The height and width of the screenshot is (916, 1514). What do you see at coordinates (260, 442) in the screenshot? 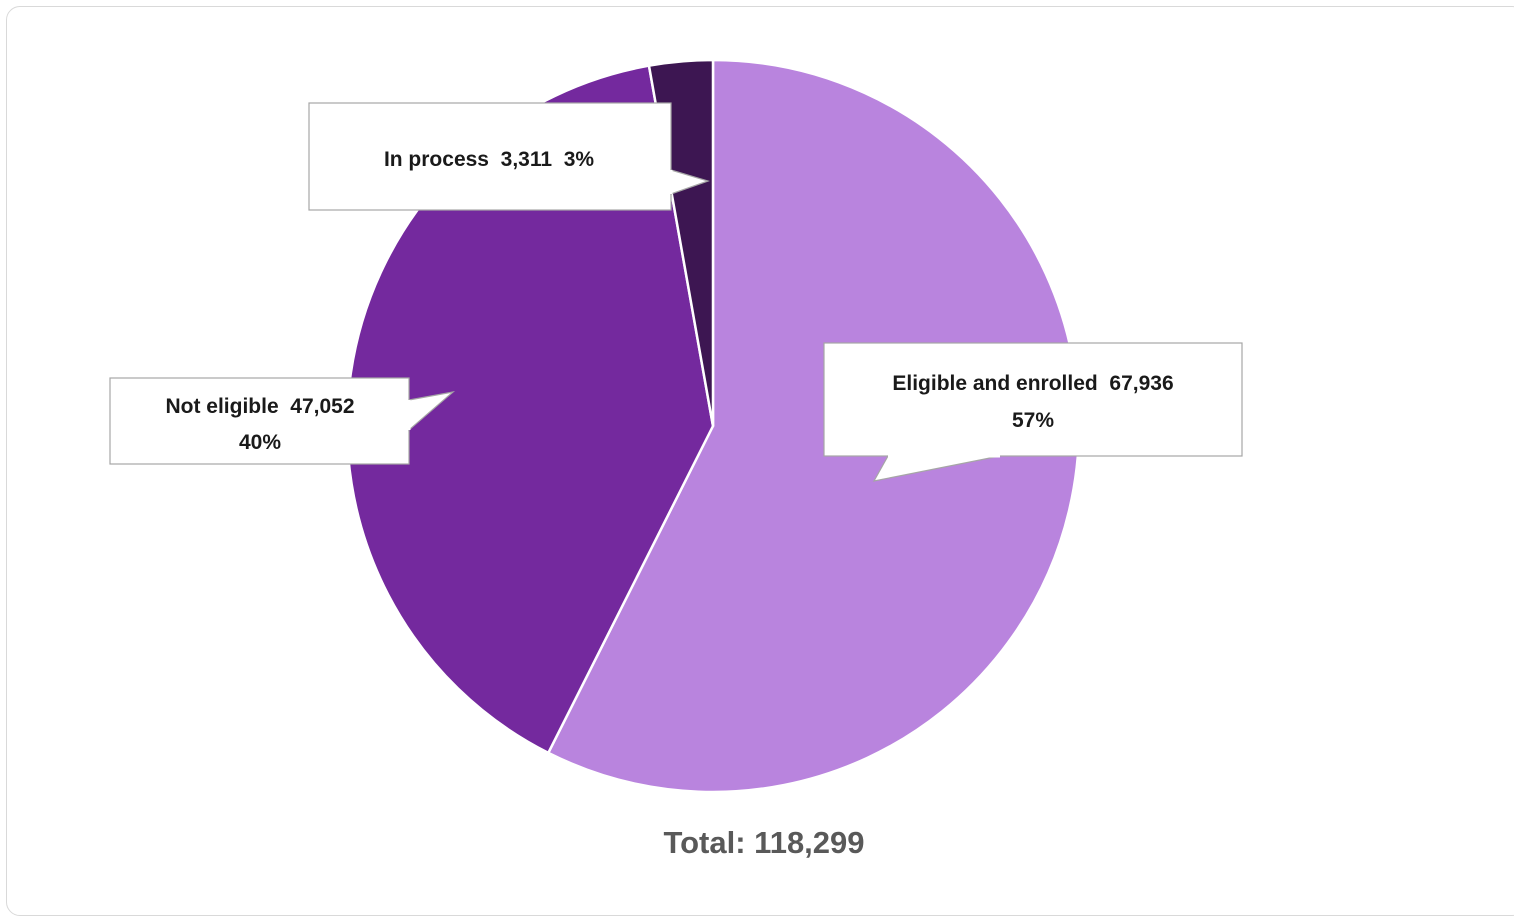
I see `data-label-percent: 40%` at bounding box center [260, 442].